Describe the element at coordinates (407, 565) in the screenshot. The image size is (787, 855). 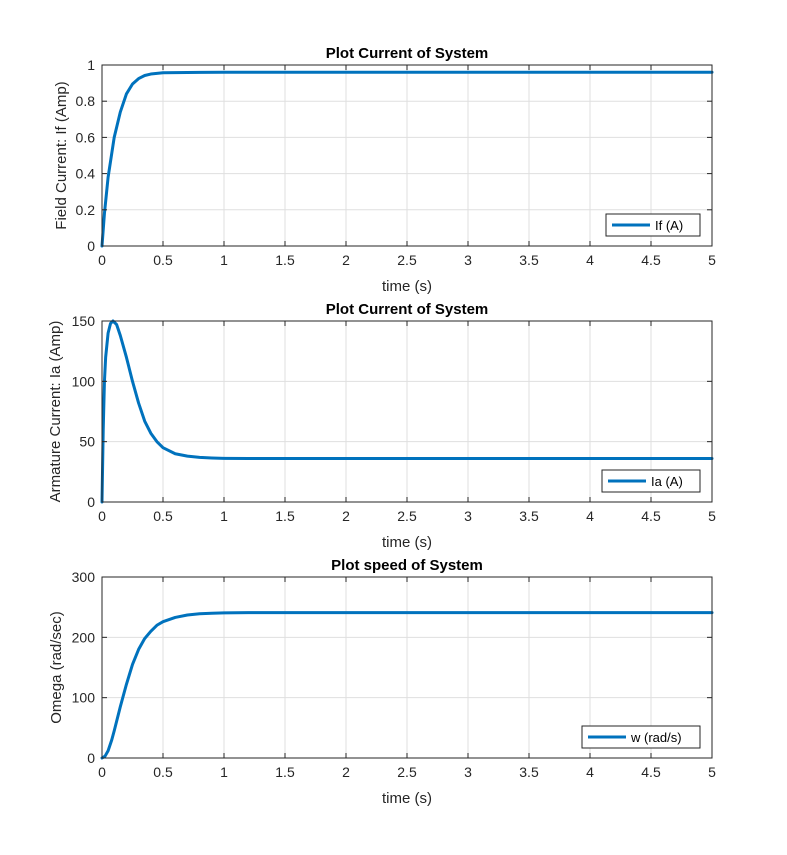
I see `chart-title: Plot speed of System` at that location.